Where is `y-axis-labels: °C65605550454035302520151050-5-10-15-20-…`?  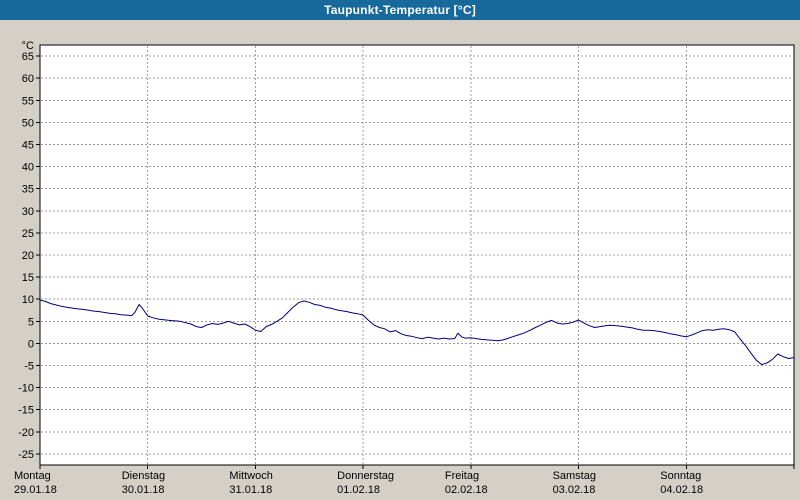
y-axis-labels: °C65605550454035302520151050-5-10-15-20-… is located at coordinates (26, 250).